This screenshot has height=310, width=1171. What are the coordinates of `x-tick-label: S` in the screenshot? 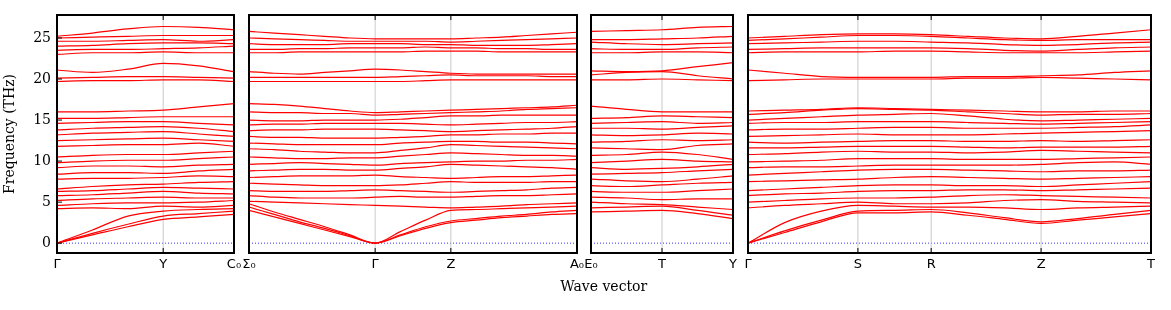 It's located at (857, 264).